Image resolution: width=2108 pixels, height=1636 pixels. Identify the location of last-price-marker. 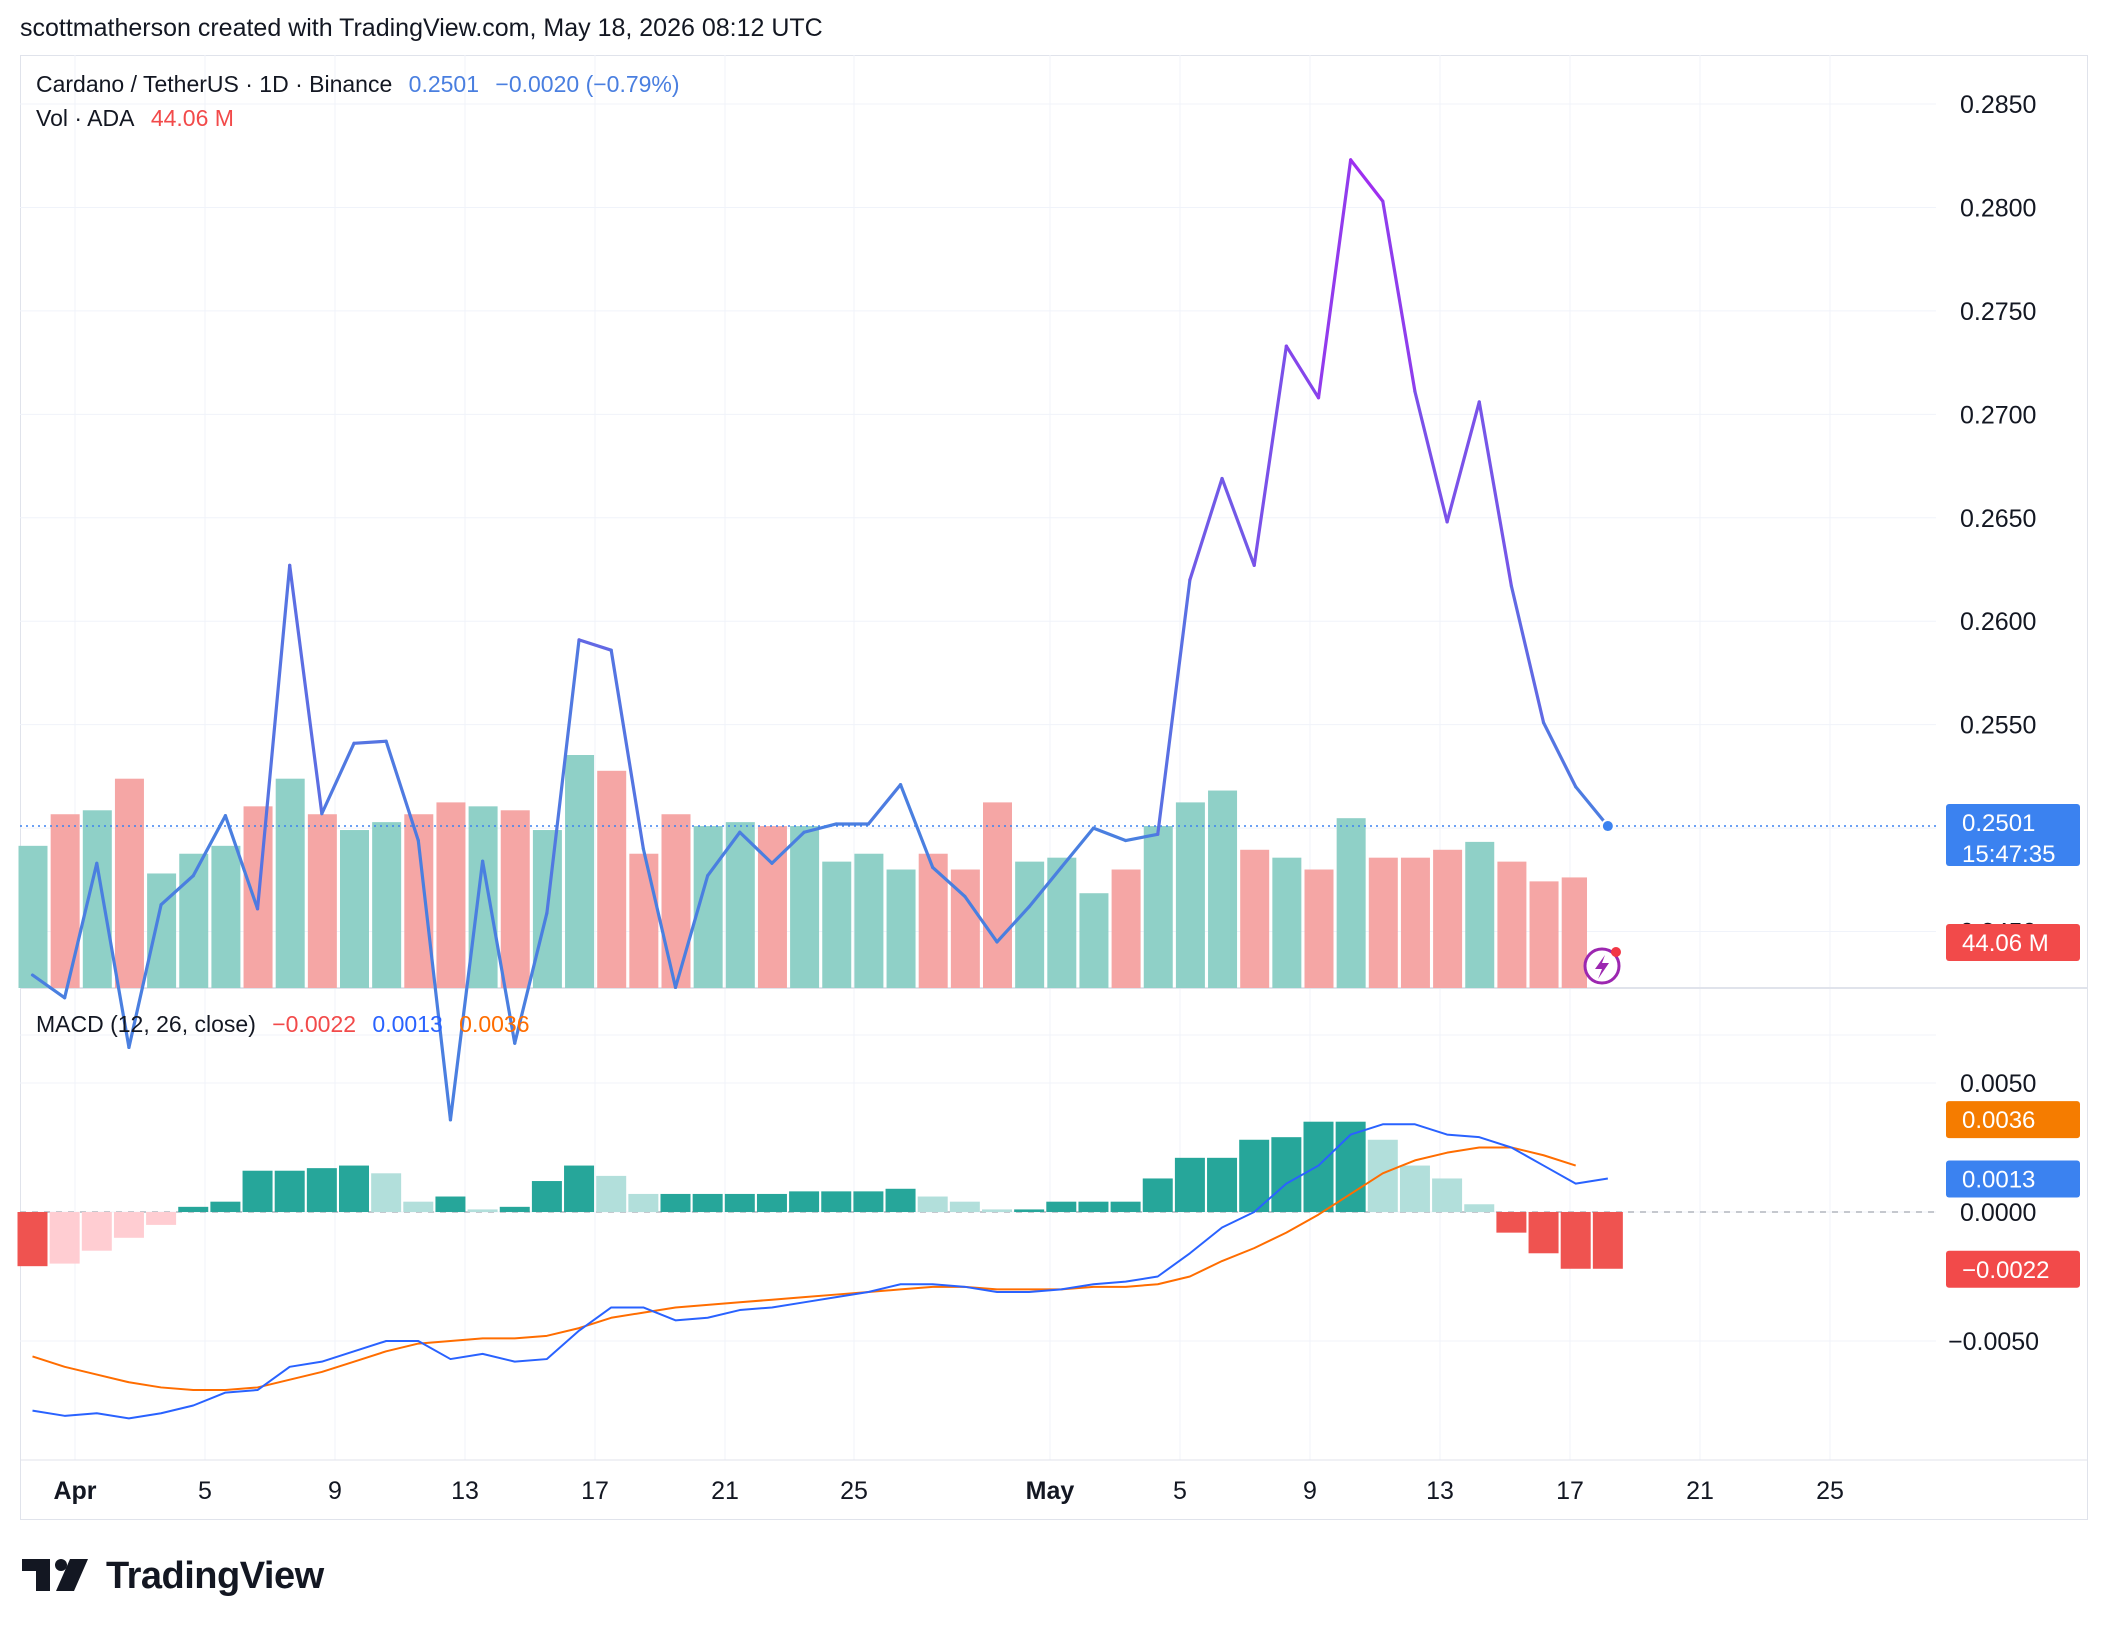
(1607, 826).